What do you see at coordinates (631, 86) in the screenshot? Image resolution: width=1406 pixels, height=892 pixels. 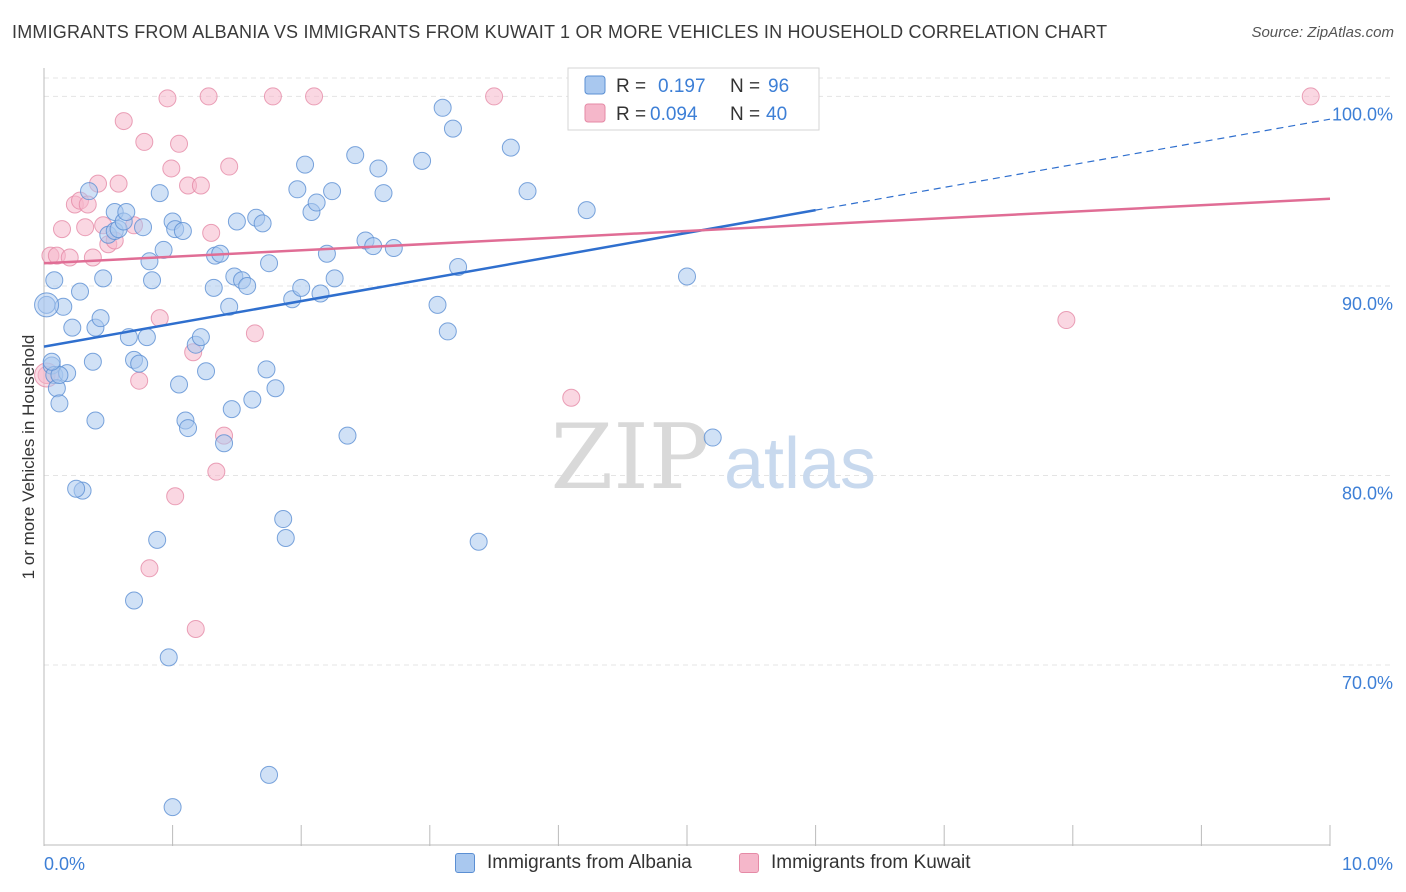 I see `legend-r-label-albania: R =` at bounding box center [631, 86].